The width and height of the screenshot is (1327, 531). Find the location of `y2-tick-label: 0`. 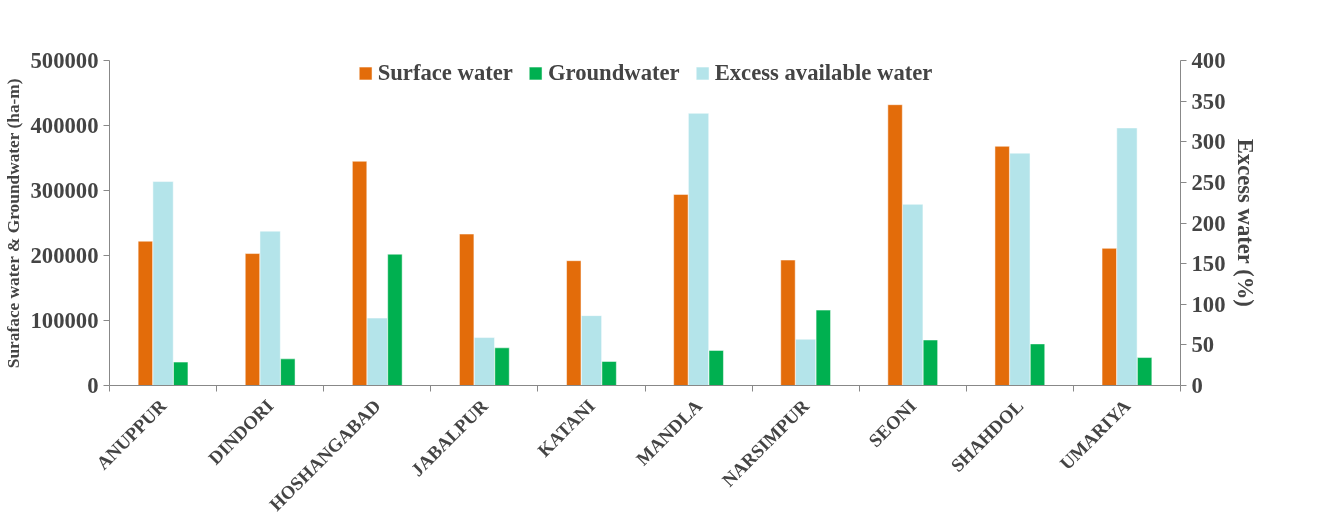

y2-tick-label: 0 is located at coordinates (1197, 385).